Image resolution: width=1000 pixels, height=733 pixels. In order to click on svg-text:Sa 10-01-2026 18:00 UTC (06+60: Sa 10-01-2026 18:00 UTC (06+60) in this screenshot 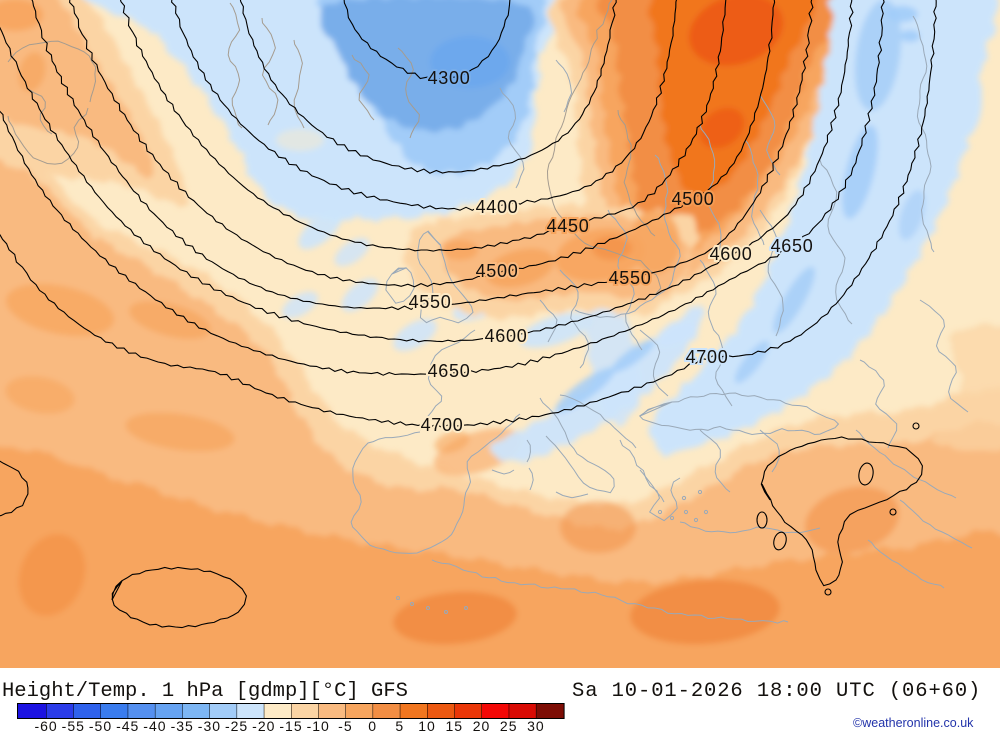, I will do `click(776, 691)`.